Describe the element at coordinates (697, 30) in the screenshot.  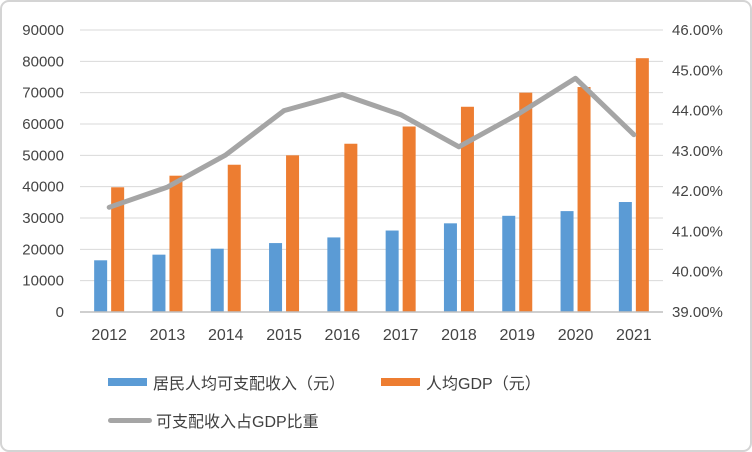
I see `right-axis-tick-label: 46.00%` at that location.